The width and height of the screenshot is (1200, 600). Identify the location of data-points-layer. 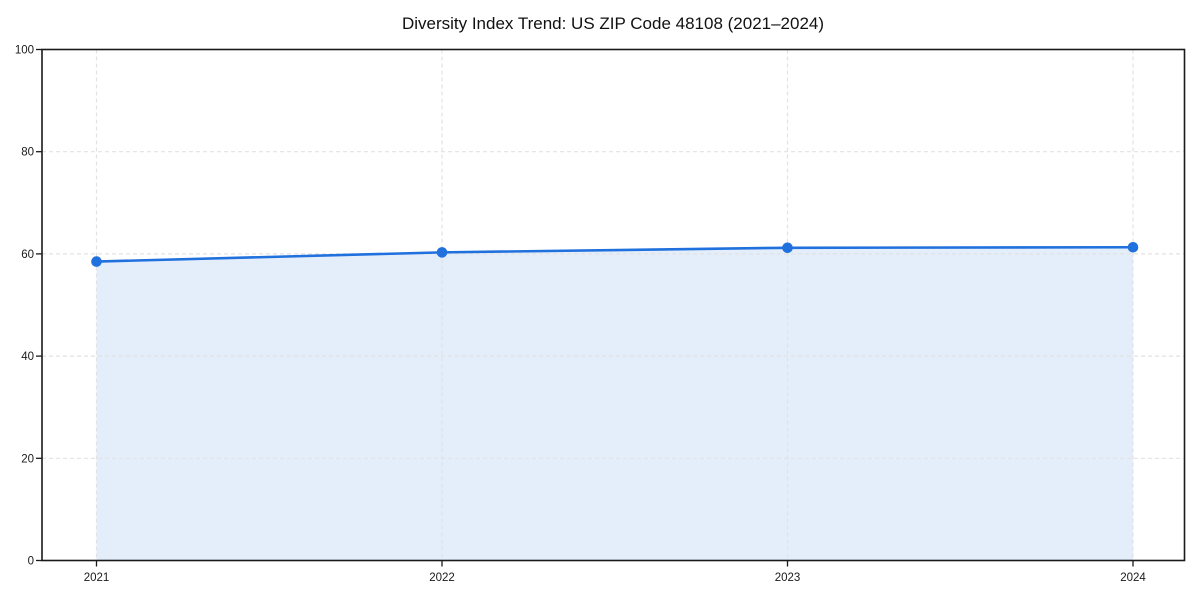
(615, 254).